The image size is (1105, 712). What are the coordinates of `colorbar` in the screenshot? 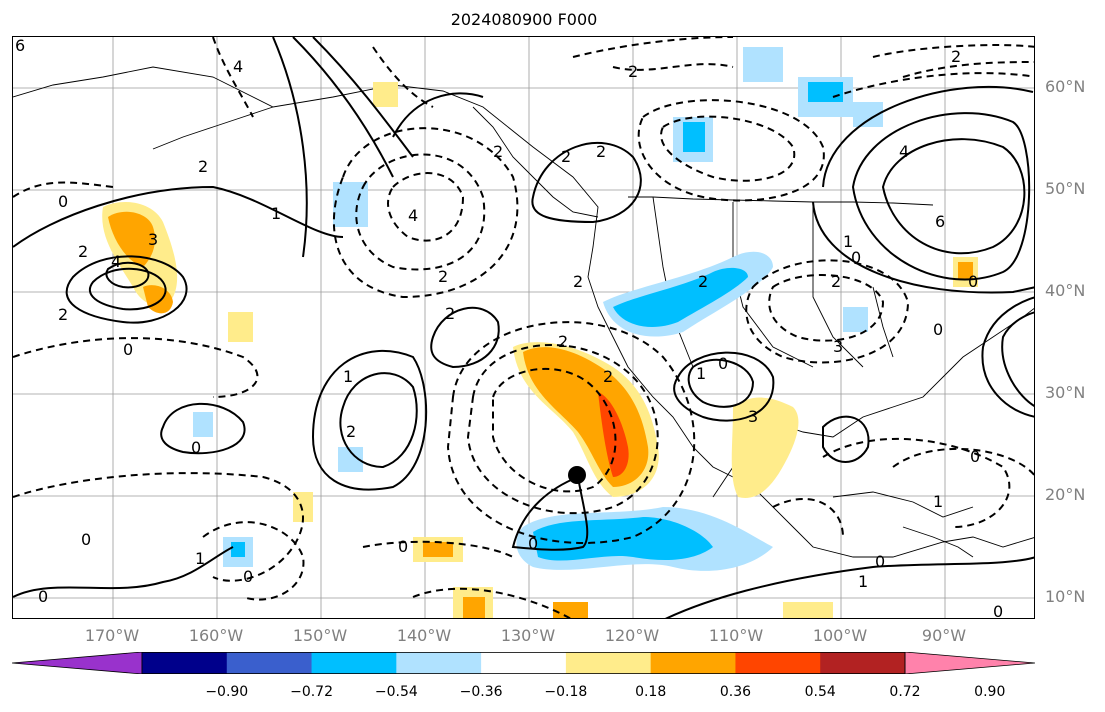 It's located at (523, 663).